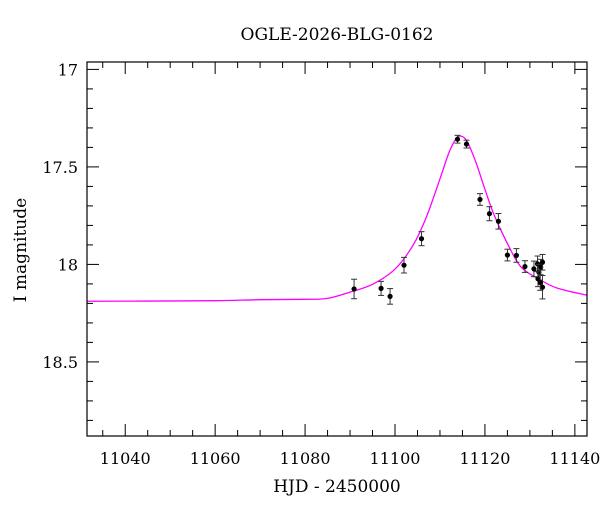  I want to click on chart-title: OGLE-2026-BLG-0162, so click(337, 35).